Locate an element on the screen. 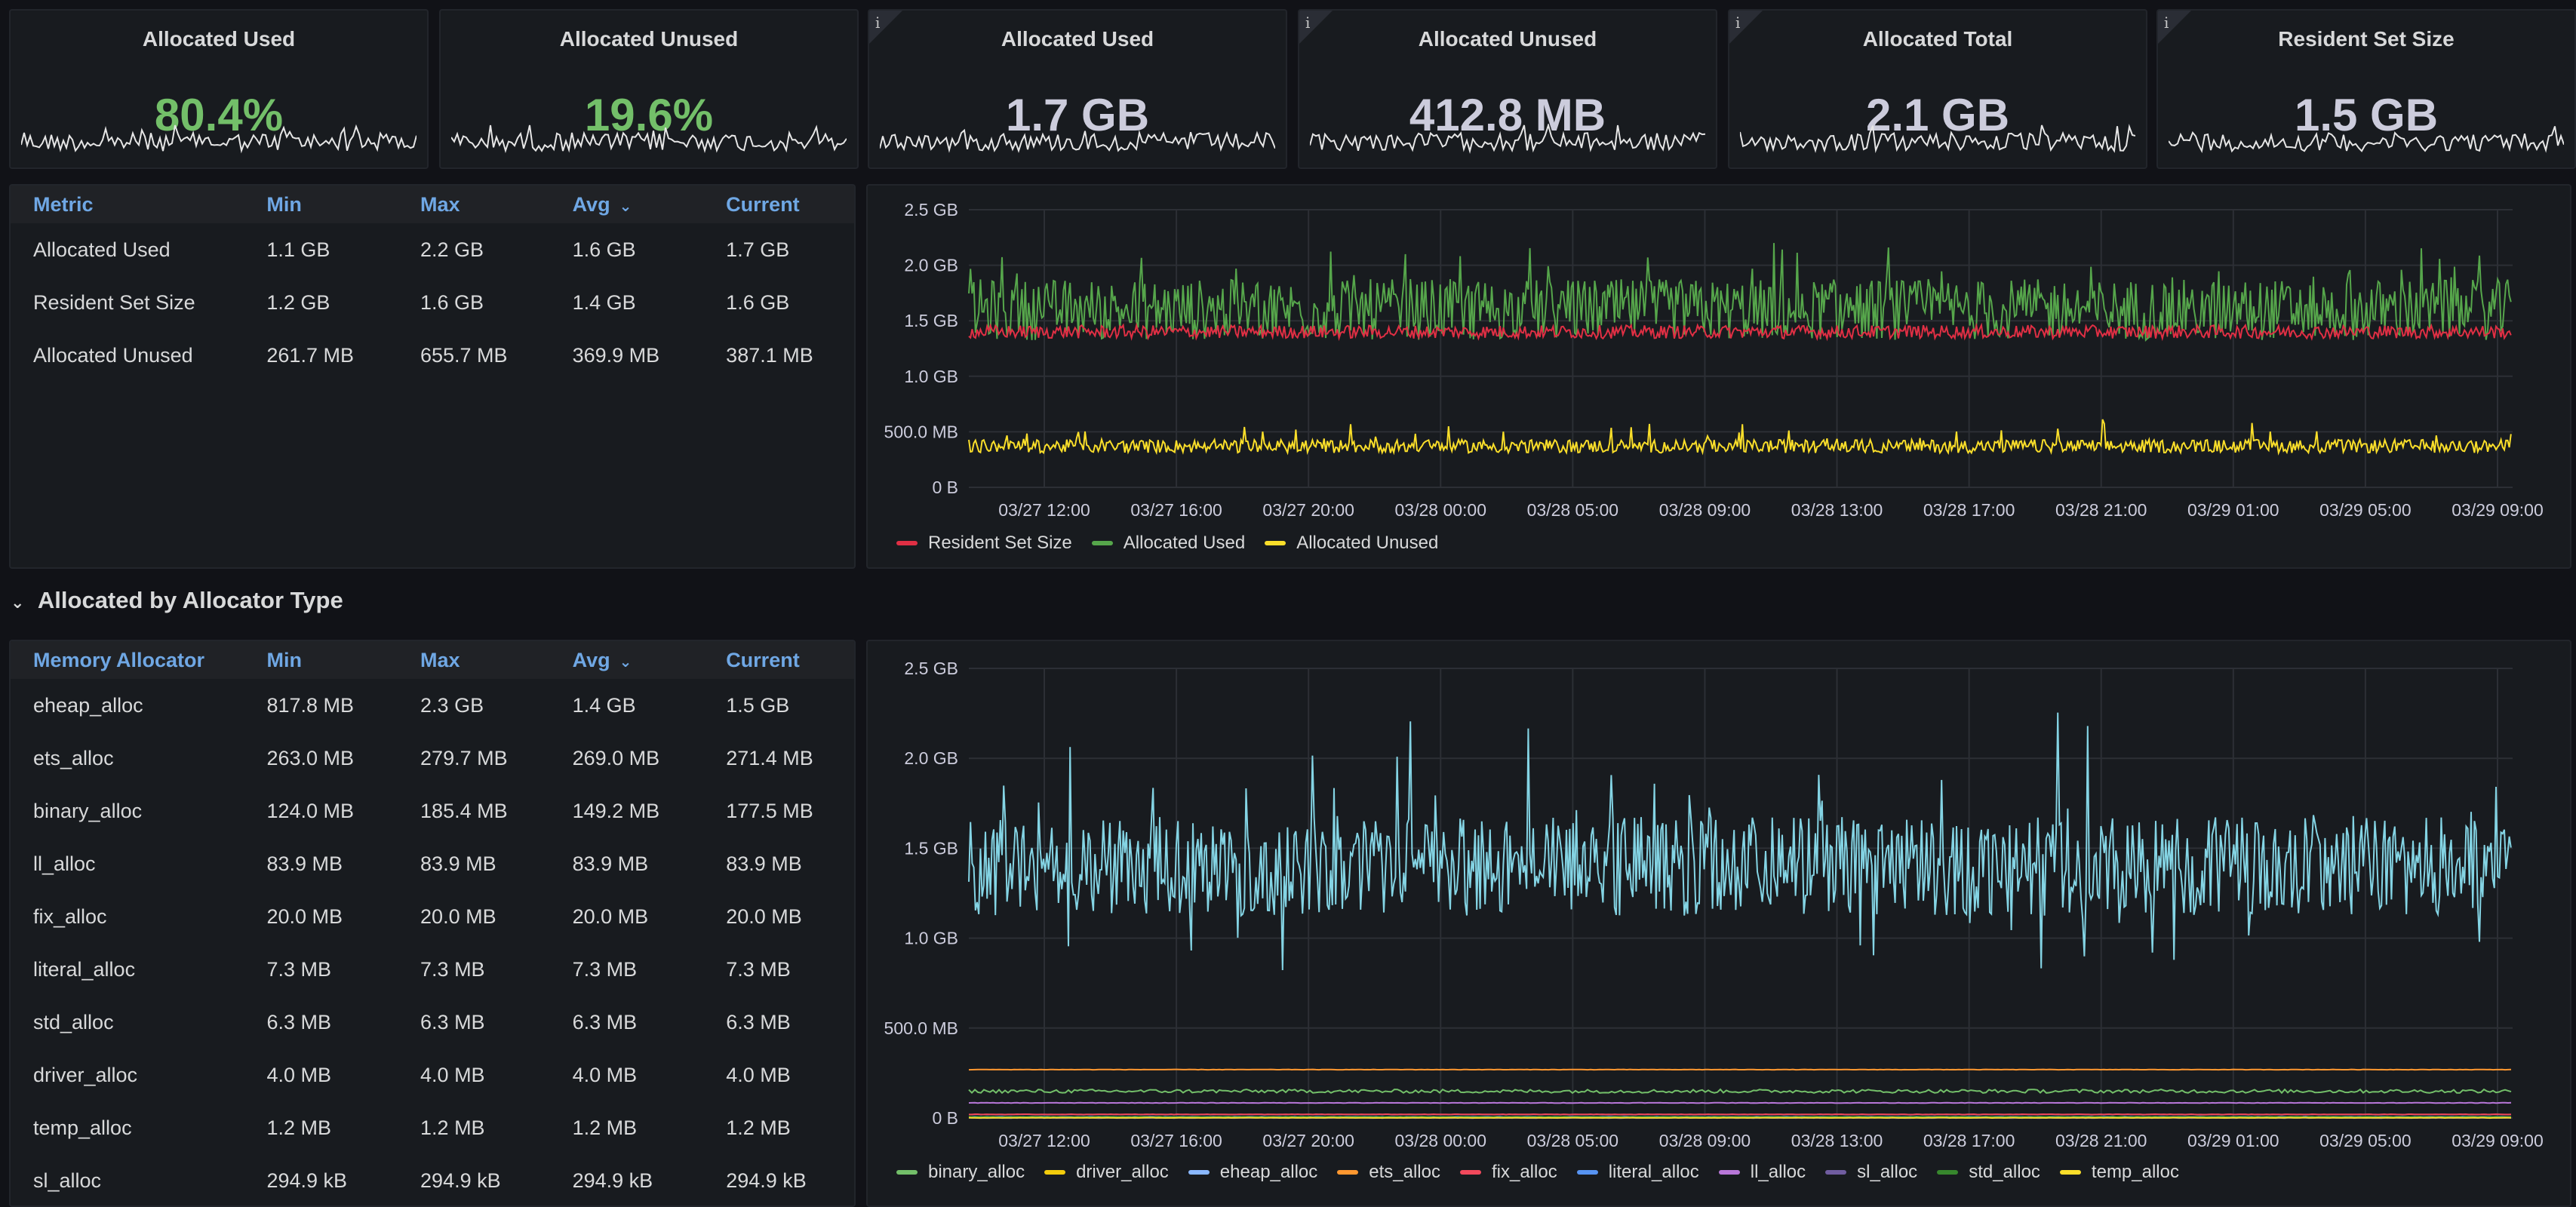 The image size is (2576, 1207). column-header-label: Metric is located at coordinates (63, 204).